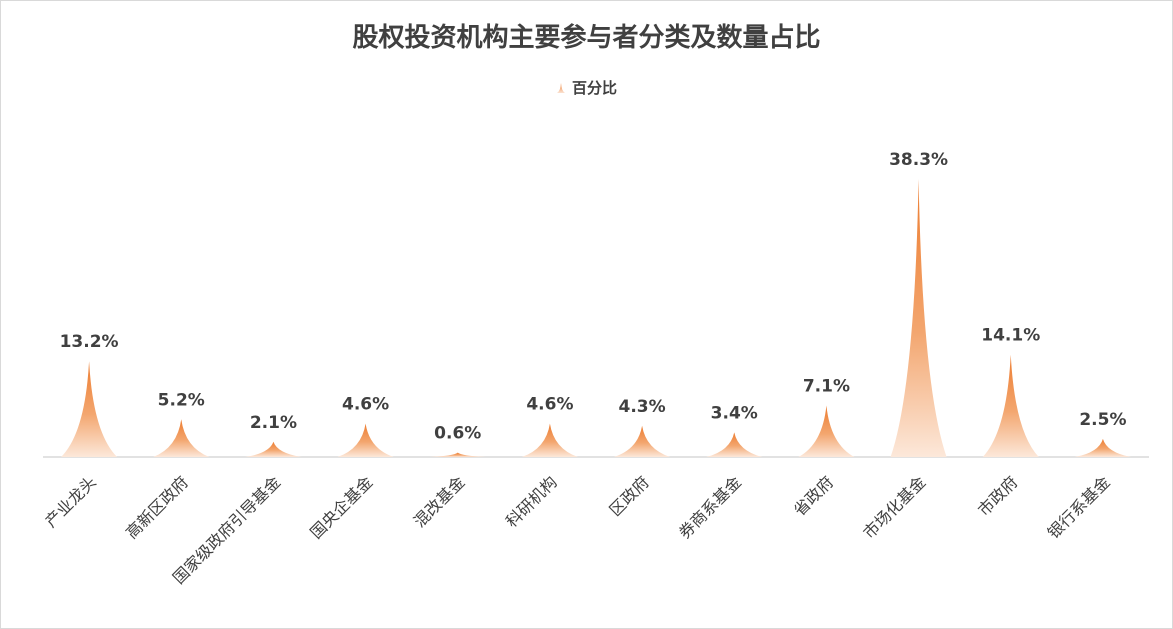  Describe the element at coordinates (629, 495) in the screenshot. I see `category-tick-label: 区政府` at that location.